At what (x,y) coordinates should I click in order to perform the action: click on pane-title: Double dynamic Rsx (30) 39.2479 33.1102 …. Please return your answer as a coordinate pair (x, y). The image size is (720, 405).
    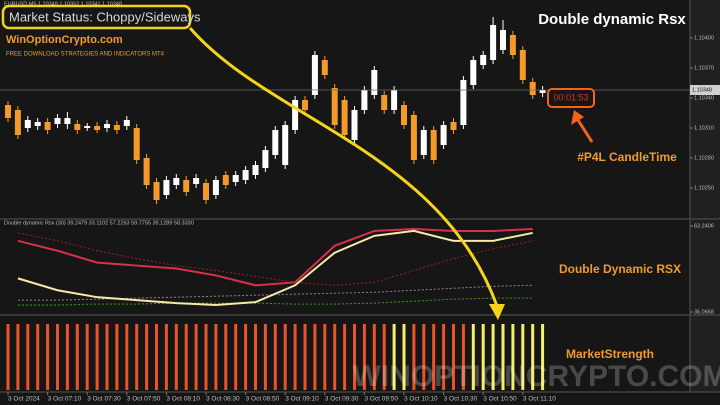
    Looking at the image, I should click on (99, 223).